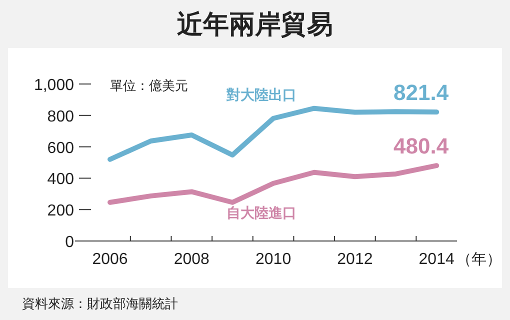 The width and height of the screenshot is (510, 320). I want to click on y-tick-label: 200, so click(60, 211).